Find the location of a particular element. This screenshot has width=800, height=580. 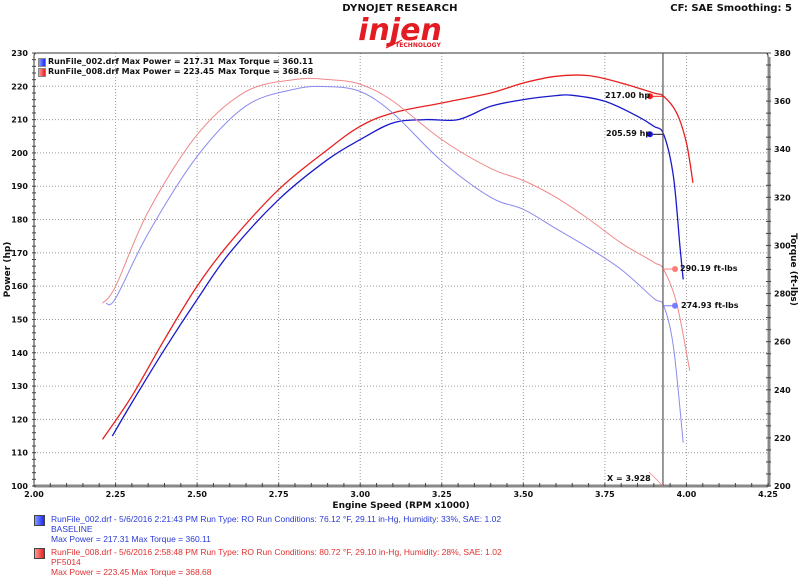

y-tick-label: 170 is located at coordinates (19, 253).